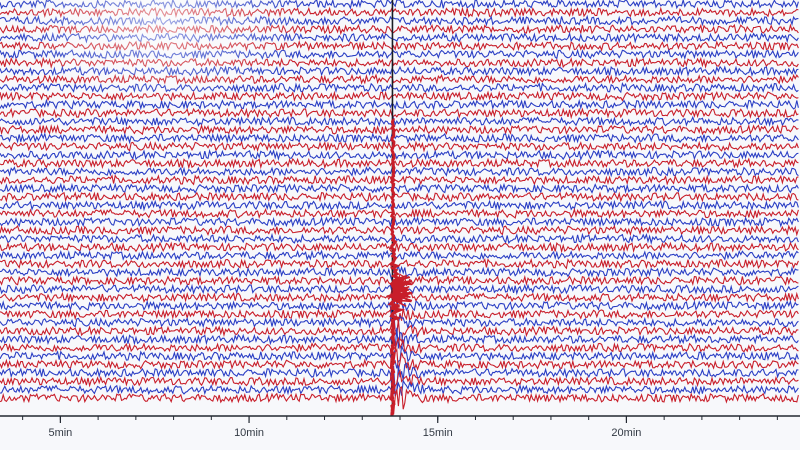  I want to click on x-tick-label: 10min, so click(249, 433).